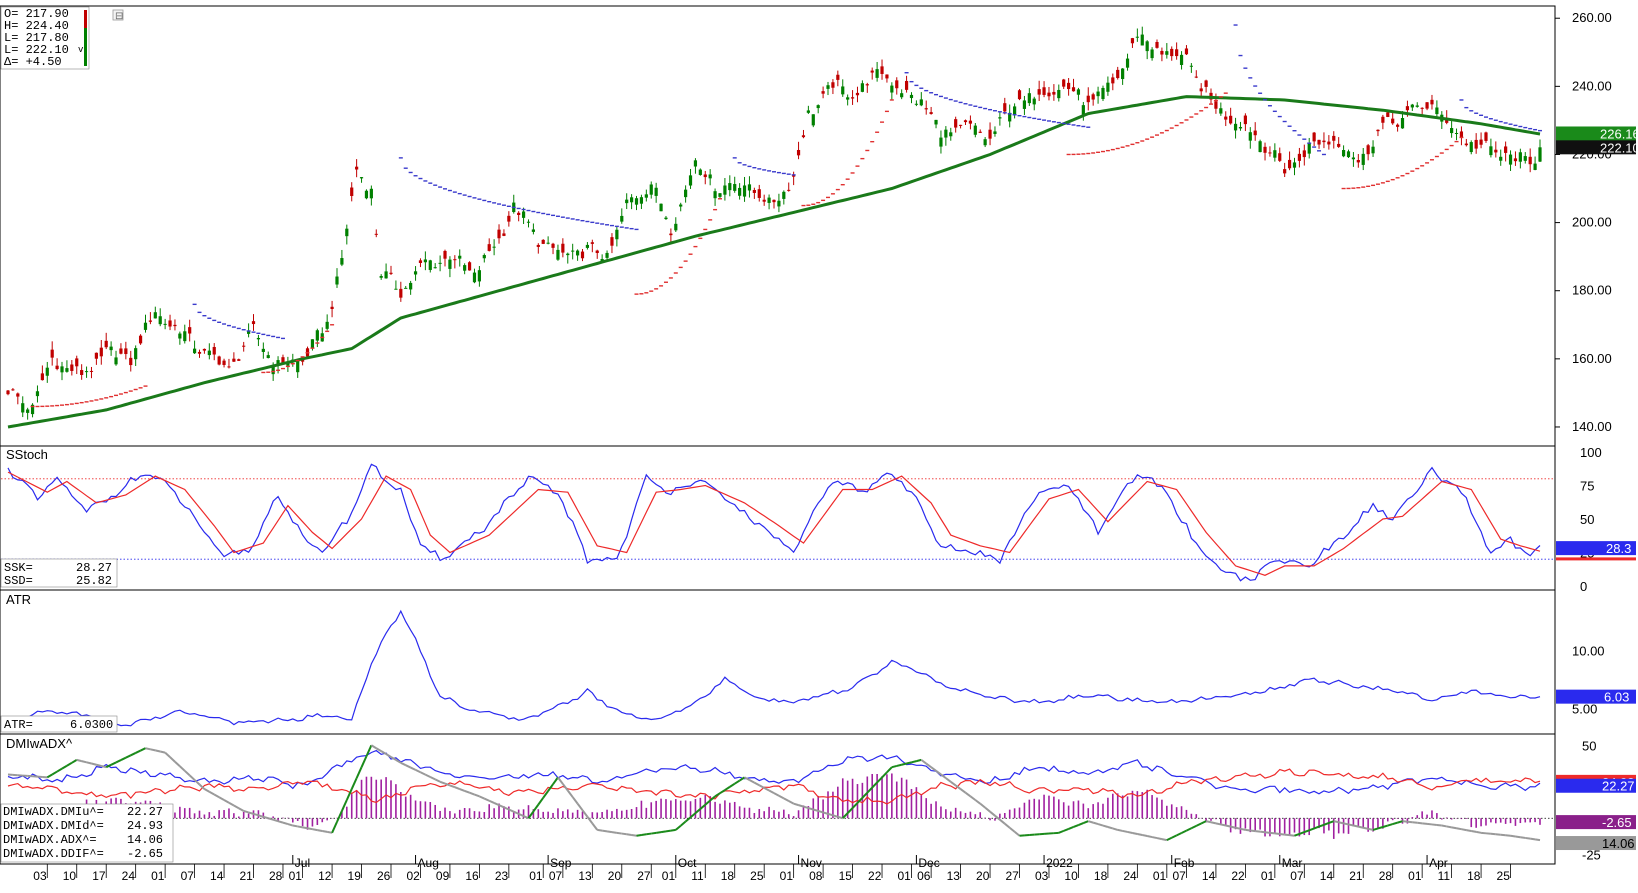  I want to click on ssk-value: 28.27, so click(94, 568).